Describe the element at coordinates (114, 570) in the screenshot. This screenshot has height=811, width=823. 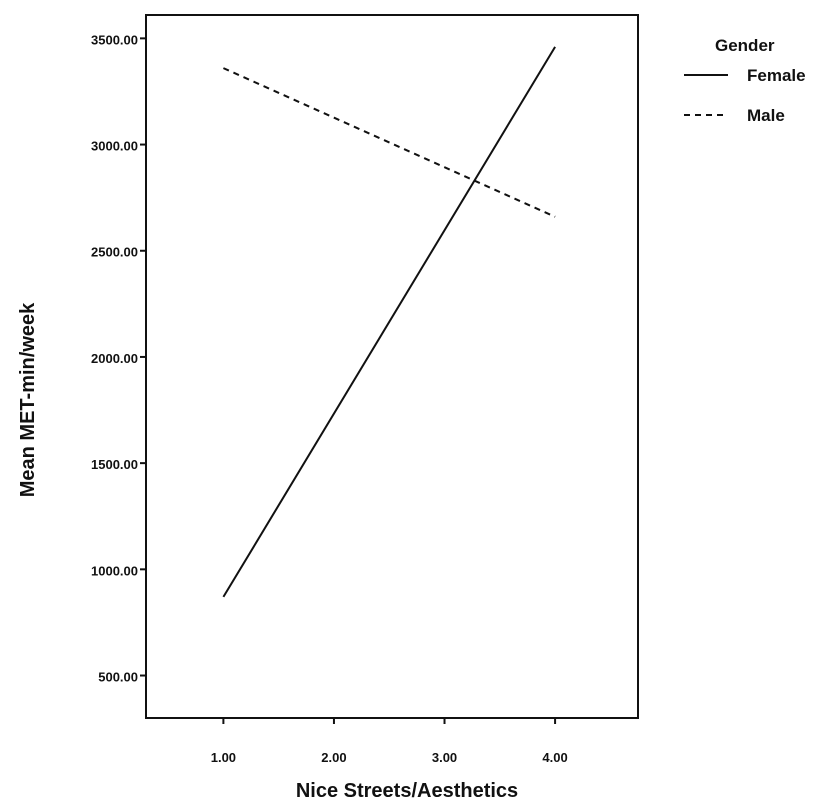
I see `y-tick-label-1: 1000.00` at that location.